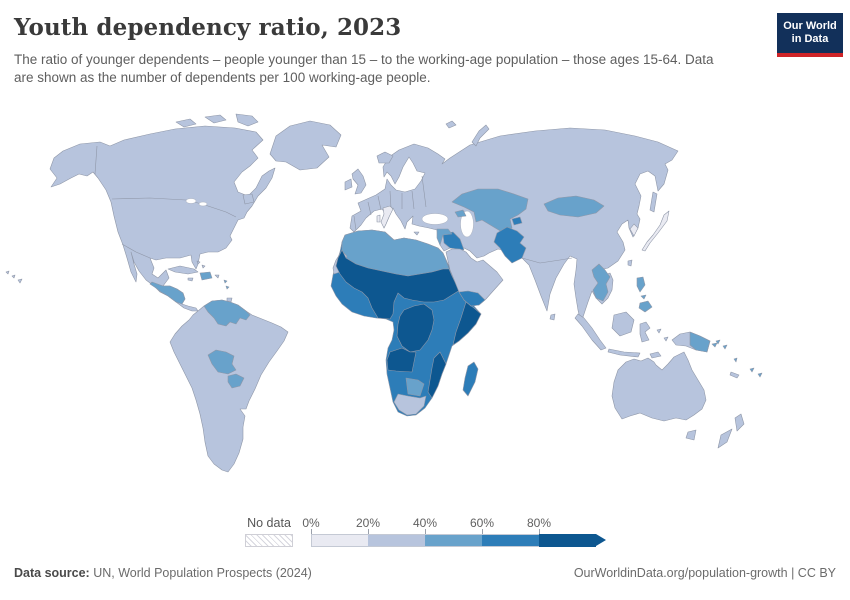 The height and width of the screenshot is (600, 850). What do you see at coordinates (52, 573) in the screenshot?
I see `data-source-label: Data source:` at bounding box center [52, 573].